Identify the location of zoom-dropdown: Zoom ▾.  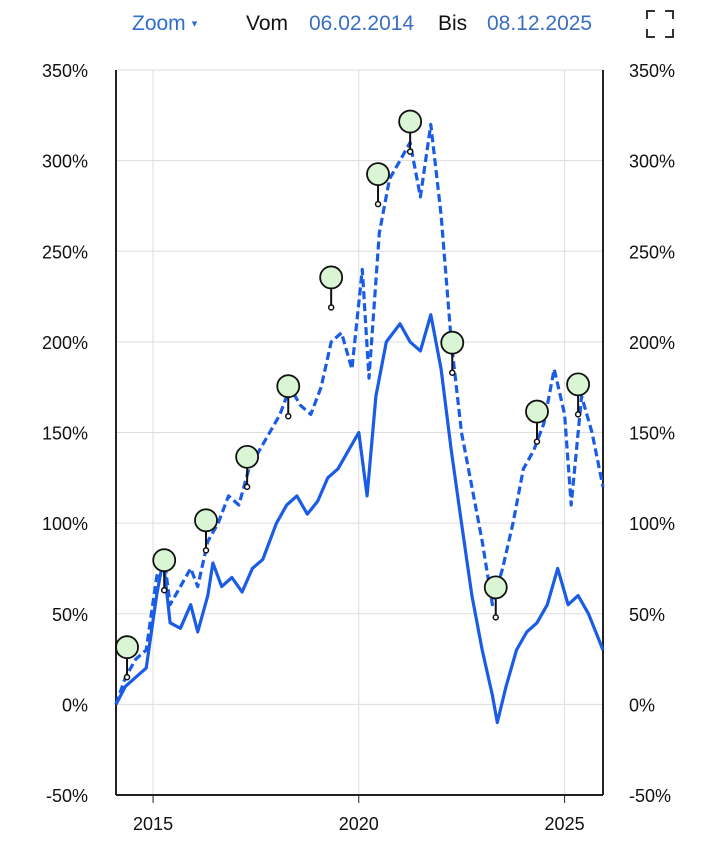
(164, 24).